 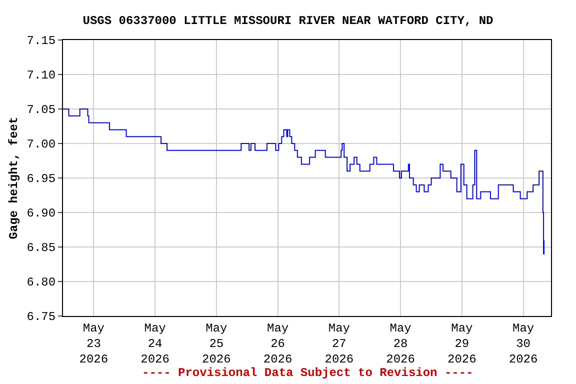 I want to click on x-tick-label: May 30 2026, so click(x=523, y=344).